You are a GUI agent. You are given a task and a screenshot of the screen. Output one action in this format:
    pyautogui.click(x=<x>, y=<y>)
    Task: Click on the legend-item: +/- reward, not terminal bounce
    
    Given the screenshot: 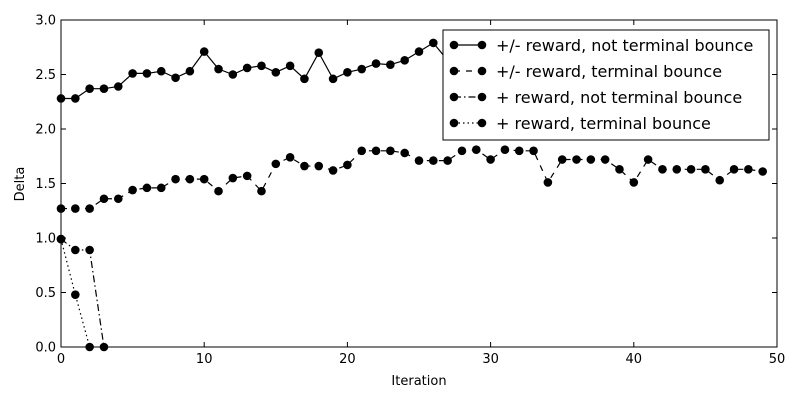 What is the action you would take?
    pyautogui.click(x=601, y=45)
    